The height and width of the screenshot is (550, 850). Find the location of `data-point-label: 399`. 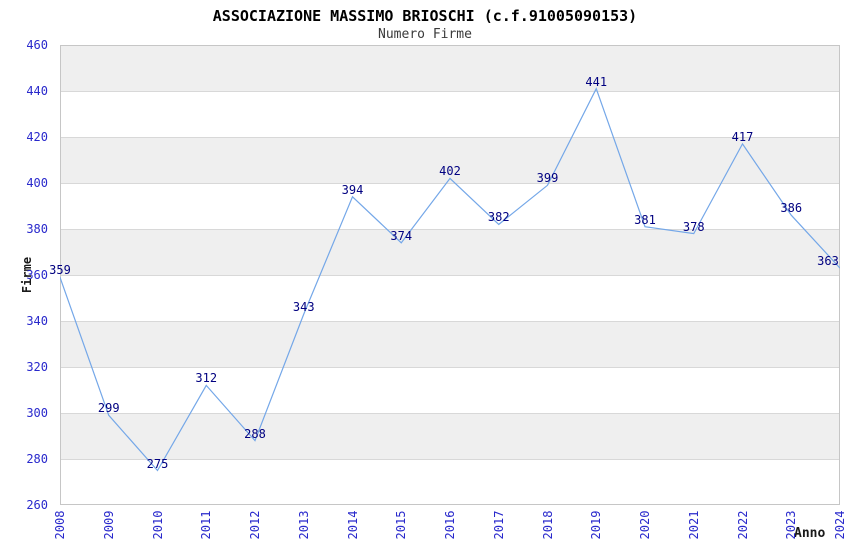

data-point-label: 399 is located at coordinates (547, 178).